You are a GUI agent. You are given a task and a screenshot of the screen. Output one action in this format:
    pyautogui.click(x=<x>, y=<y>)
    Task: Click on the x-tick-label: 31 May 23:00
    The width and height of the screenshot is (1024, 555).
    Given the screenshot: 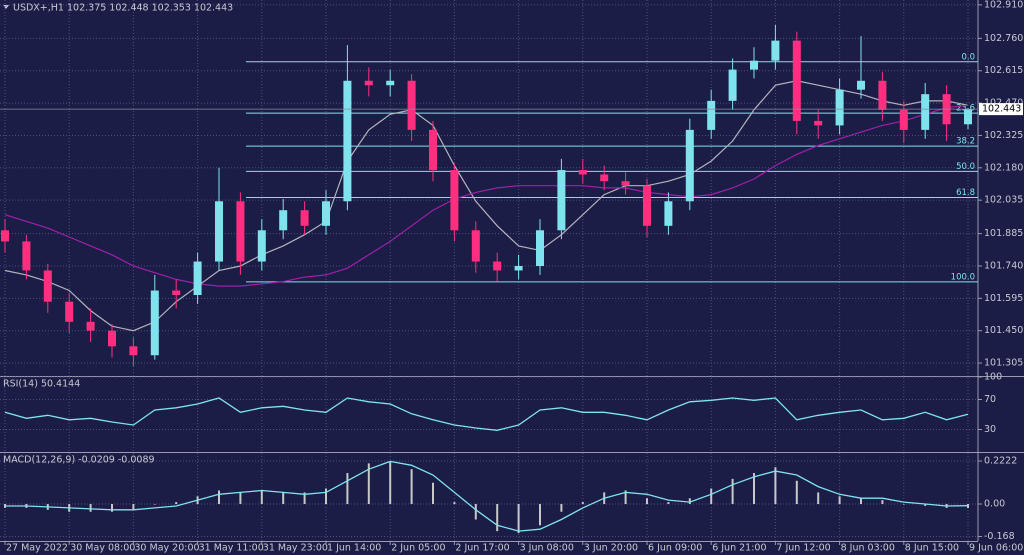 What is the action you would take?
    pyautogui.click(x=295, y=548)
    